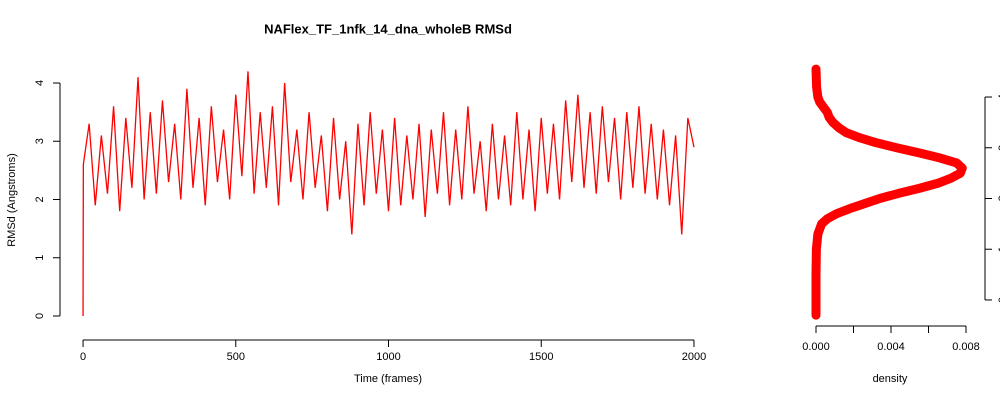  I want to click on x-tick-label: 0, so click(83, 357).